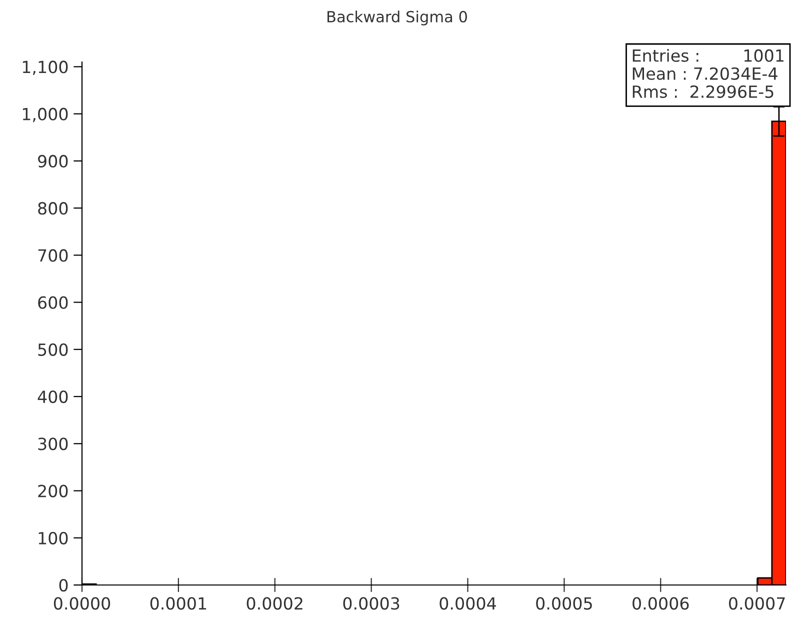 The height and width of the screenshot is (621, 794). Describe the element at coordinates (53, 208) in the screenshot. I see `y-tick-label: 800` at that location.